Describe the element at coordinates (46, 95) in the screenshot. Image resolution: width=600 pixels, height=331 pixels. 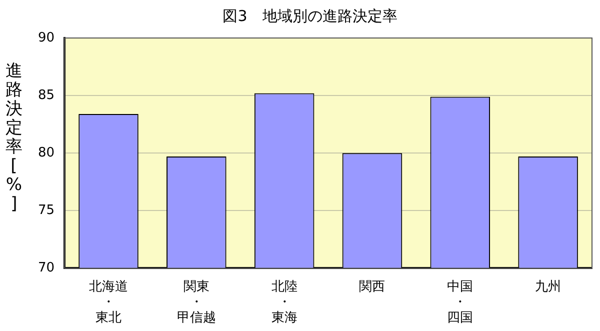
I see `y-tick-label: 85` at that location.